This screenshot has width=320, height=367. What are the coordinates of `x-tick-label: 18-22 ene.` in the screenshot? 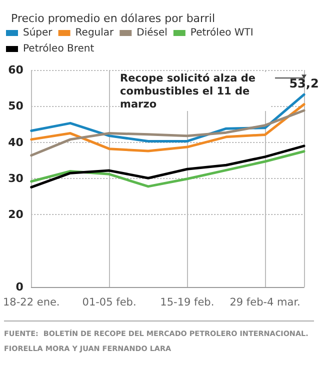 It's located at (31, 302).